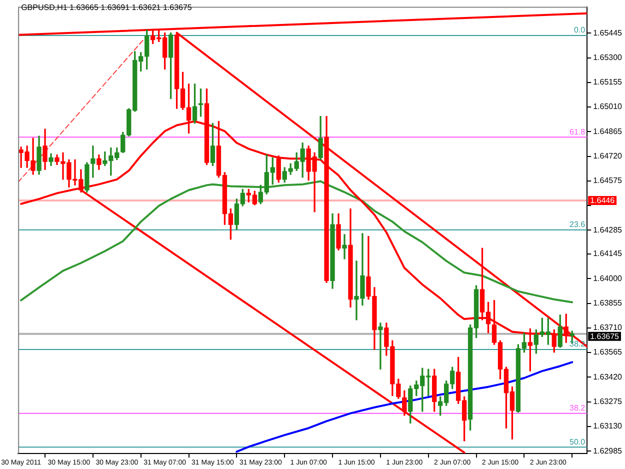 This screenshot has width=625, height=469. Describe the element at coordinates (578, 131) in the screenshot. I see `annotation: 61.8` at that location.